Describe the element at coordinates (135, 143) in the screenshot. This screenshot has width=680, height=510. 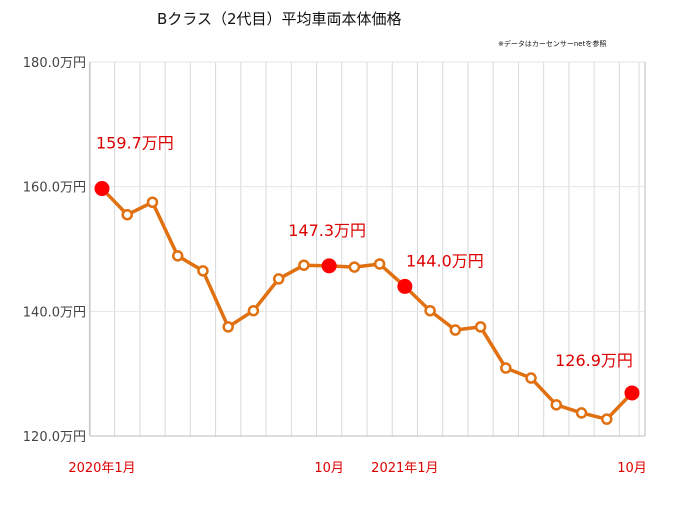
I see `data-label: 159.7万円` at that location.